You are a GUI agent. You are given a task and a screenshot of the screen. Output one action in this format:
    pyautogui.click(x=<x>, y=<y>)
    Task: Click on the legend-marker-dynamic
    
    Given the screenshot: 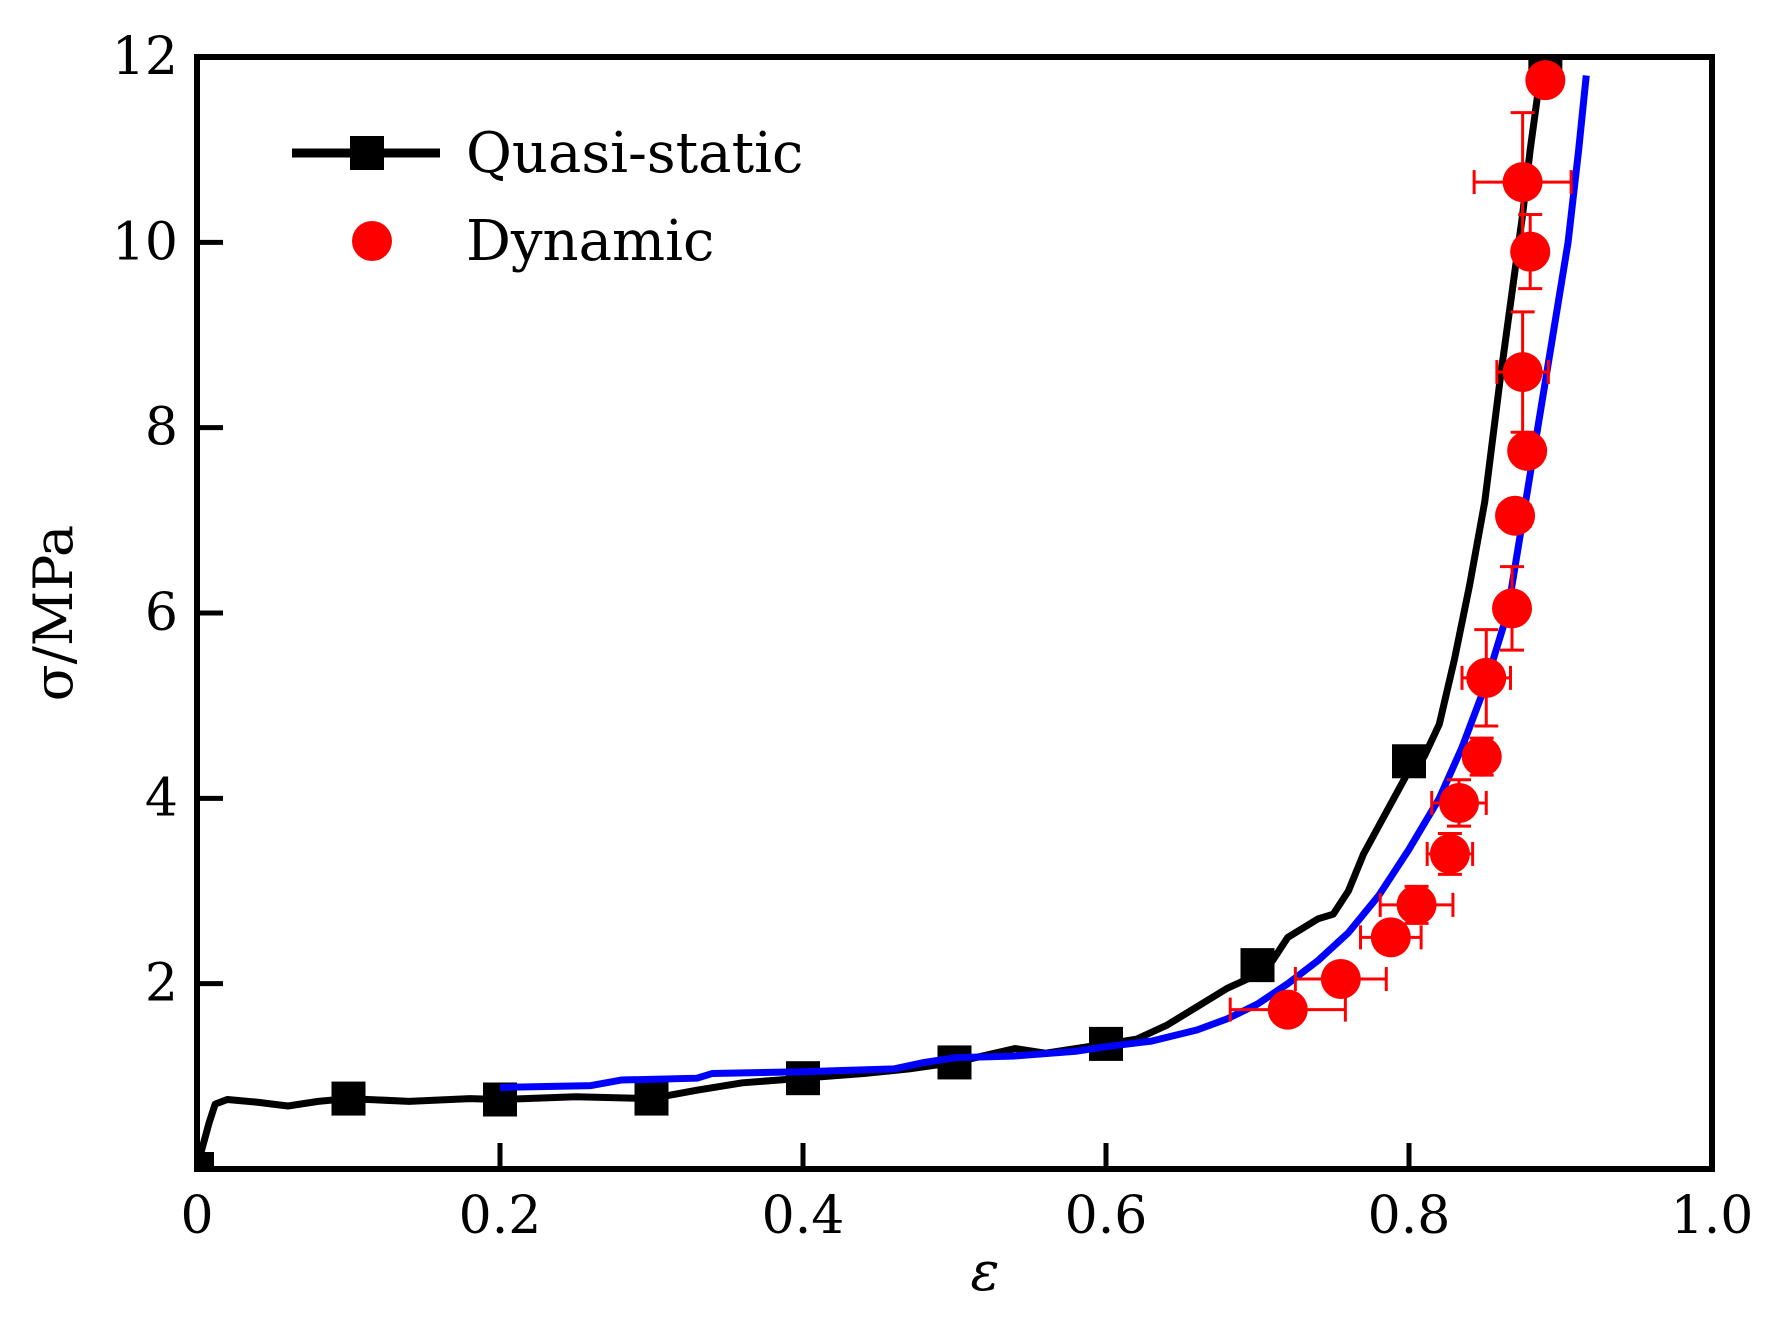 What is the action you would take?
    pyautogui.click(x=372, y=241)
    